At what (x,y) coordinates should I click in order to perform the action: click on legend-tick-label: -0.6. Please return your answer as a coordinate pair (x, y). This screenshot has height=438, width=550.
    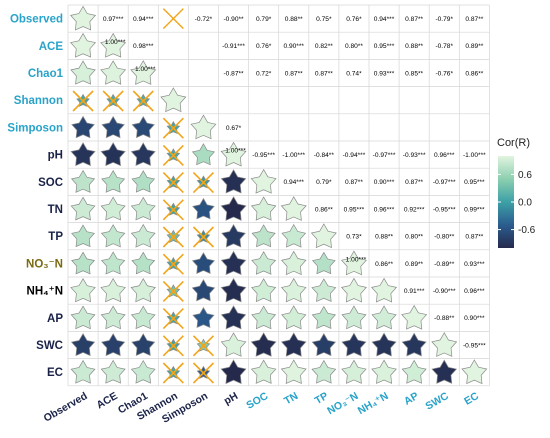
    Looking at the image, I should click on (527, 230).